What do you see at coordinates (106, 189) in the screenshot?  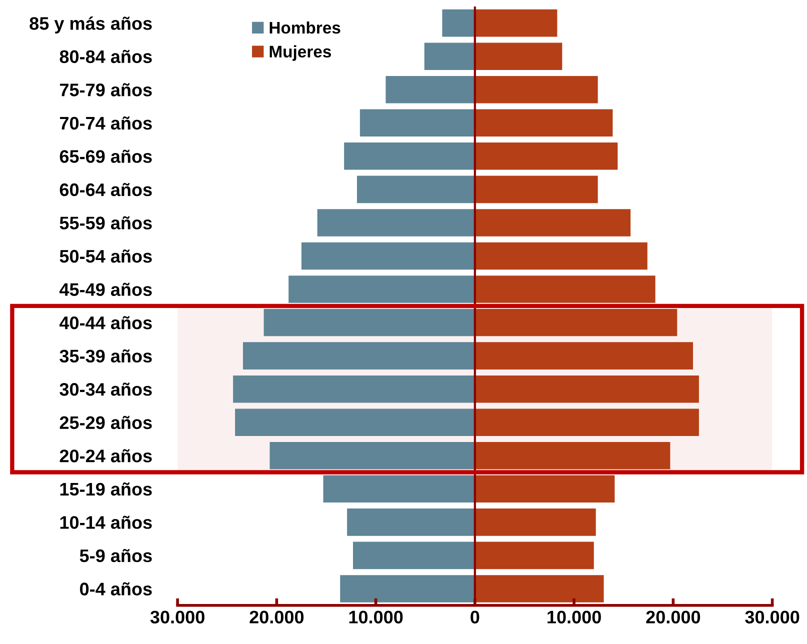 I see `y-tick-label: 60-64 años` at bounding box center [106, 189].